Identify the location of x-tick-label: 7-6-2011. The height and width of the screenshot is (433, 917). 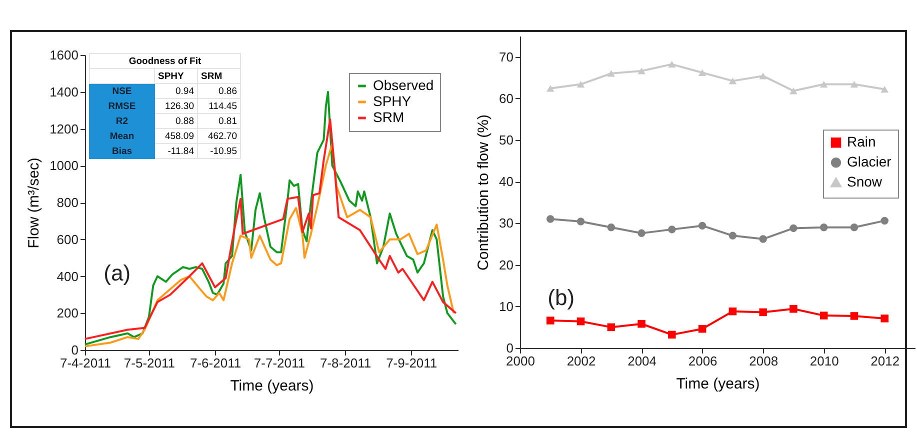
(216, 363).